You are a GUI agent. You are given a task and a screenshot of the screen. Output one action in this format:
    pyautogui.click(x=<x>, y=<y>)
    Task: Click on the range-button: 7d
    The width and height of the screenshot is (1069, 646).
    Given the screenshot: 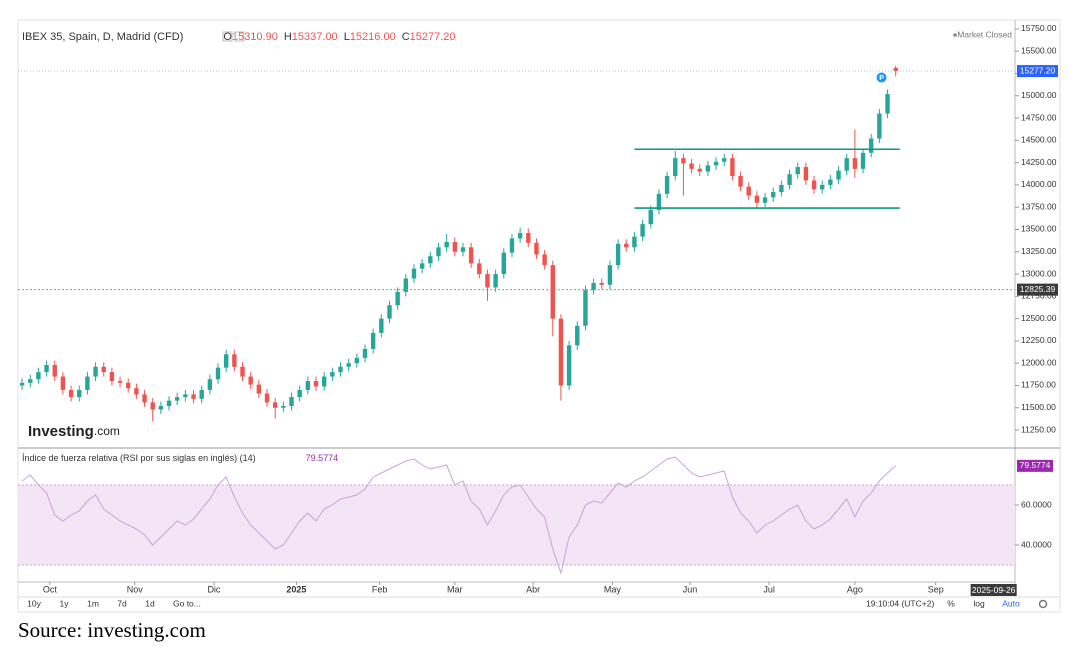 What is the action you would take?
    pyautogui.click(x=122, y=603)
    